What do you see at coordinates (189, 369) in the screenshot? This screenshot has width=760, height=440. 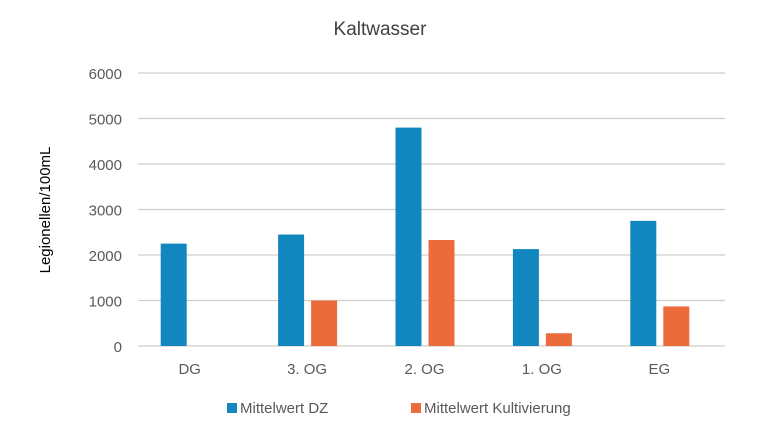 I see `x-tick-label: DG` at bounding box center [189, 369].